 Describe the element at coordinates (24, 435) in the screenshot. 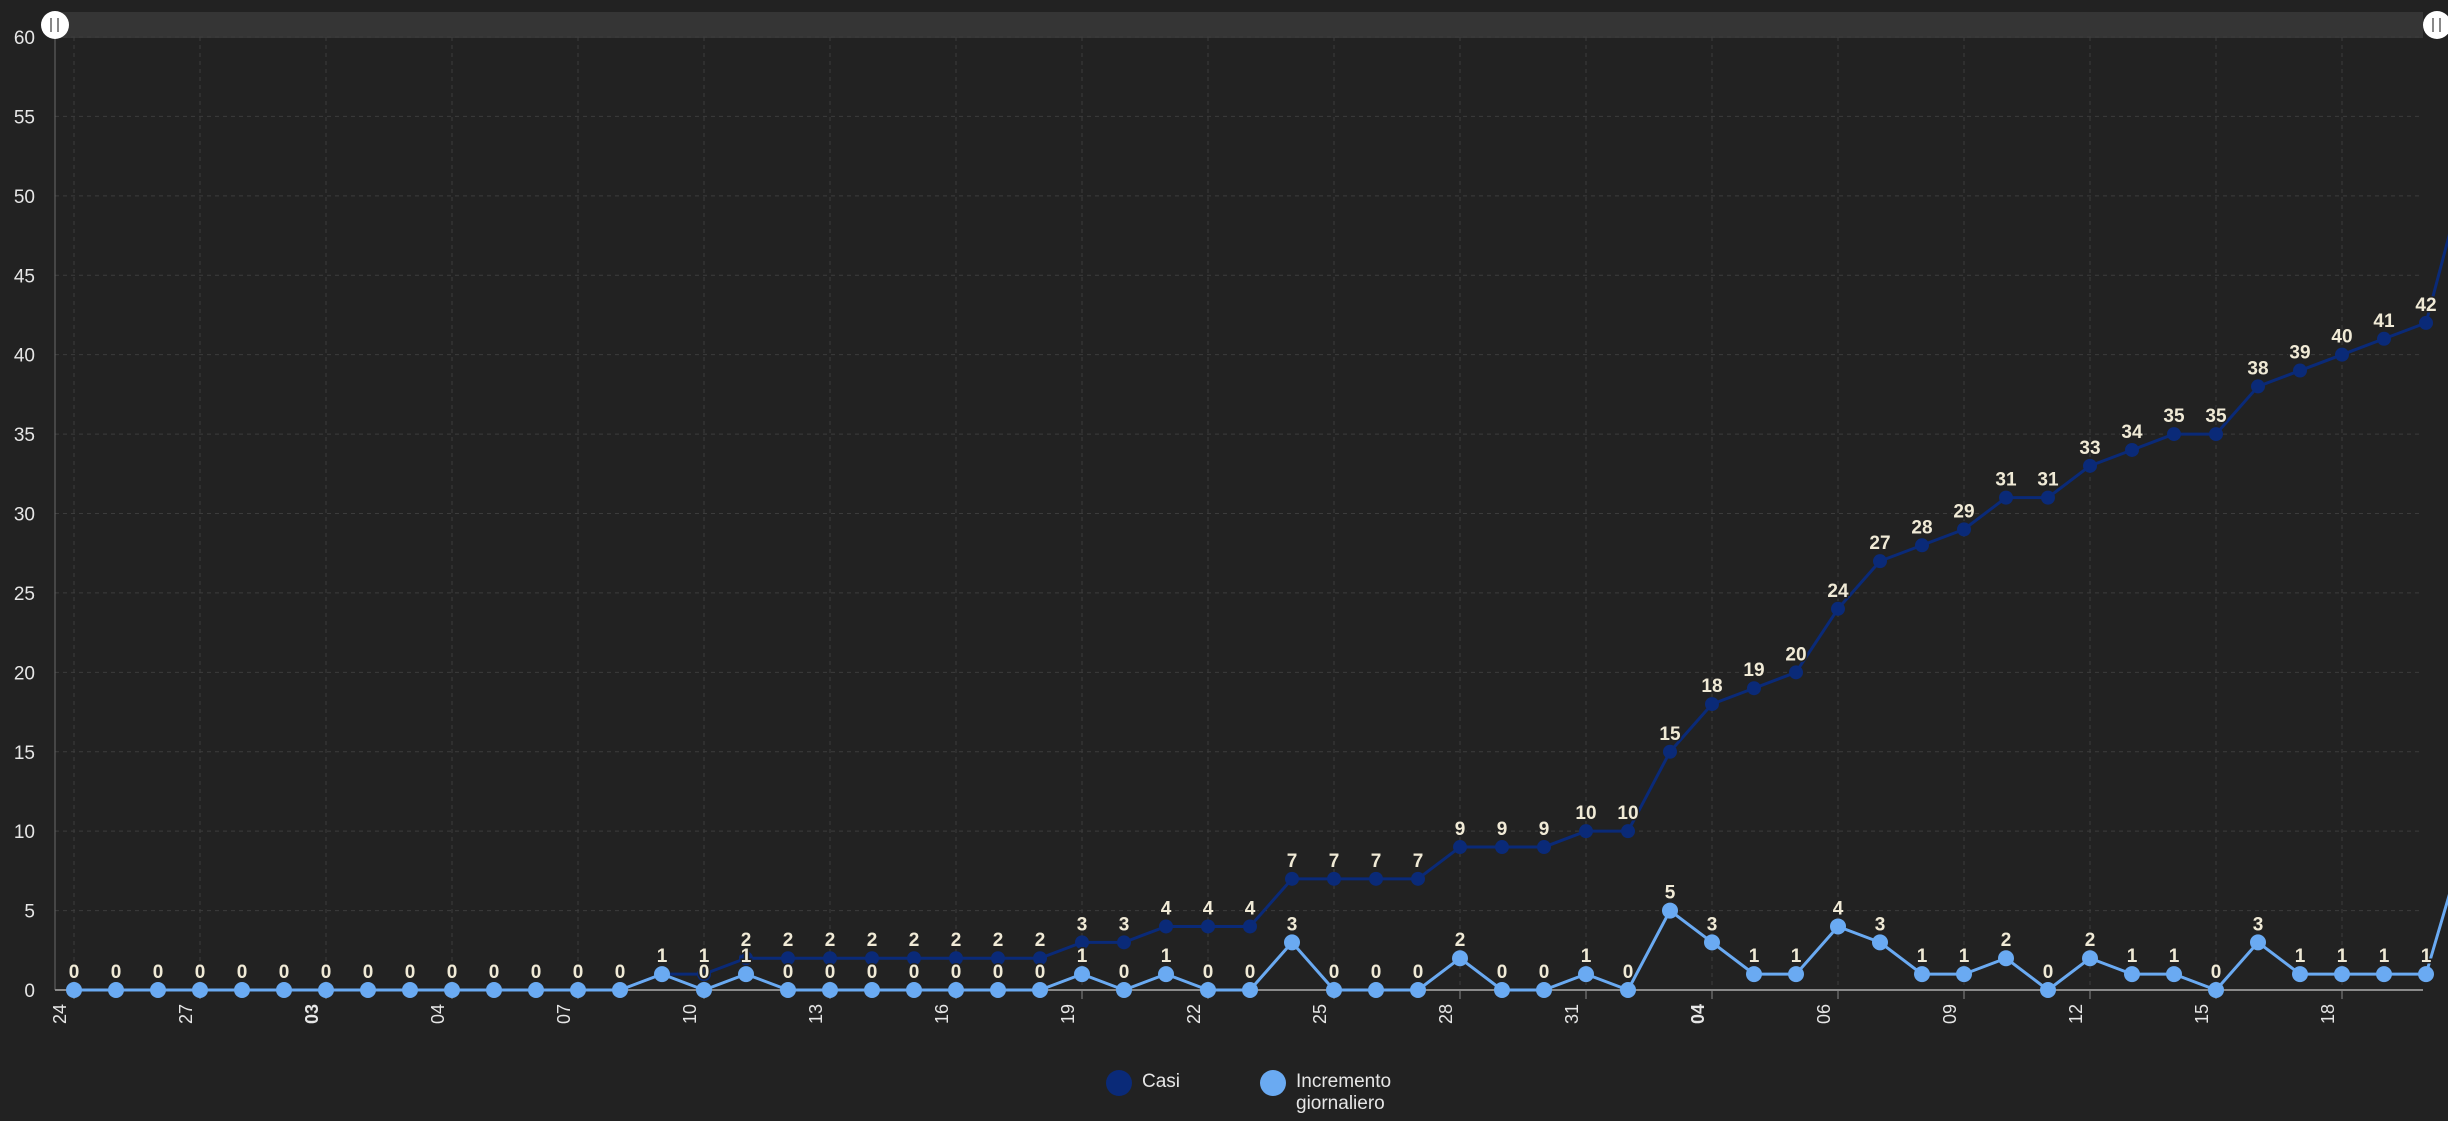

I see `y-tick-label: 35` at that location.